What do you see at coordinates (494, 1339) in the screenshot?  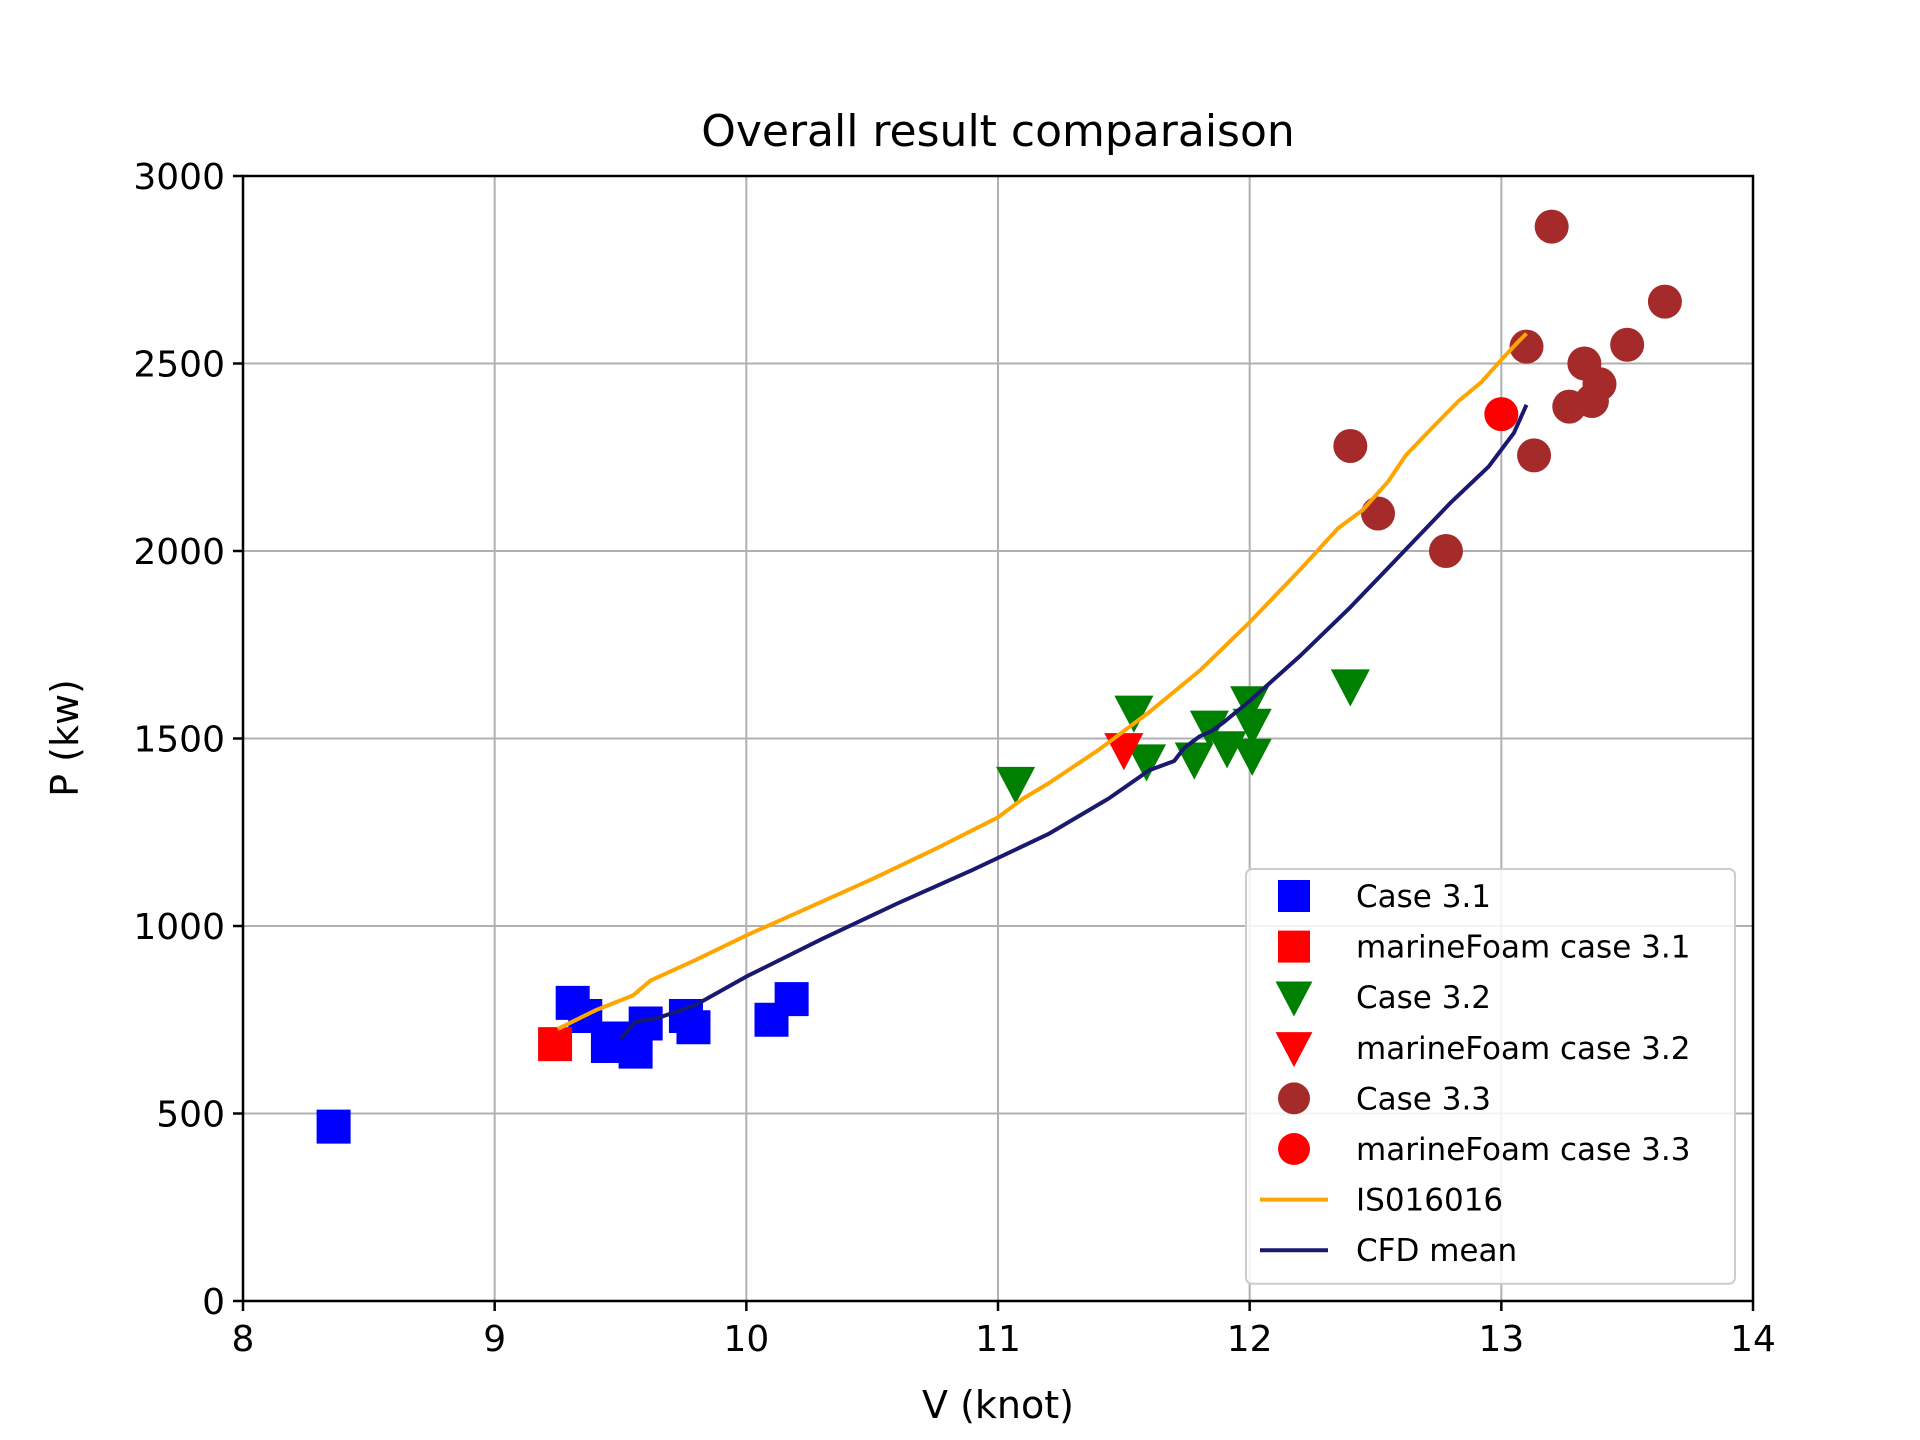 I see `x-tick-label: 9` at bounding box center [494, 1339].